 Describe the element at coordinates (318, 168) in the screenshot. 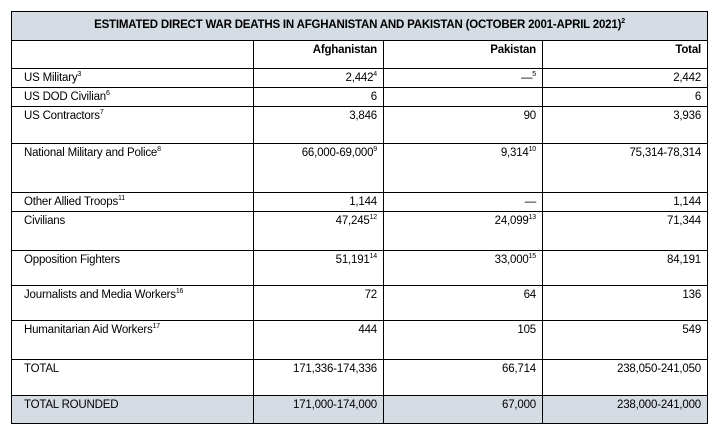

I see `afghanistan-cell: 66,000-69,0009` at that location.